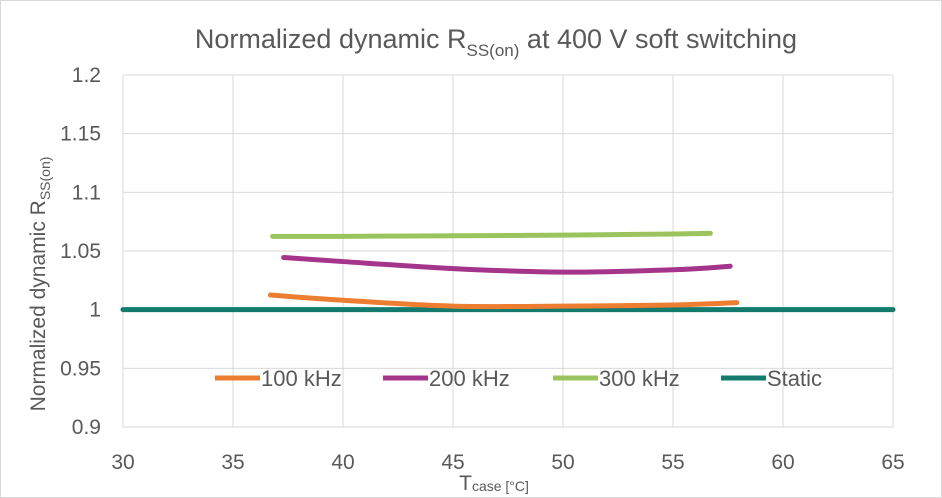  What do you see at coordinates (86, 75) in the screenshot?
I see `y-tick-label: 1.2` at bounding box center [86, 75].